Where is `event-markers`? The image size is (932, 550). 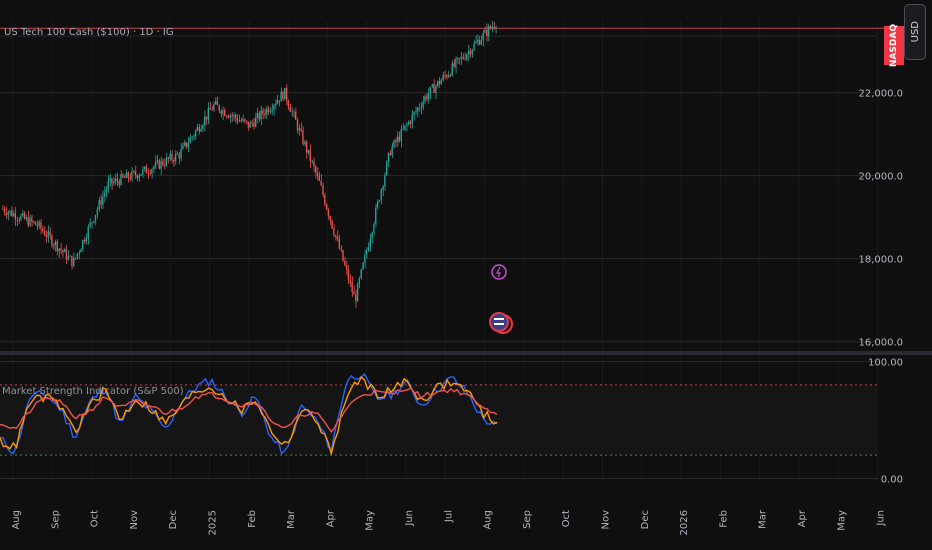 event-markers is located at coordinates (501, 299).